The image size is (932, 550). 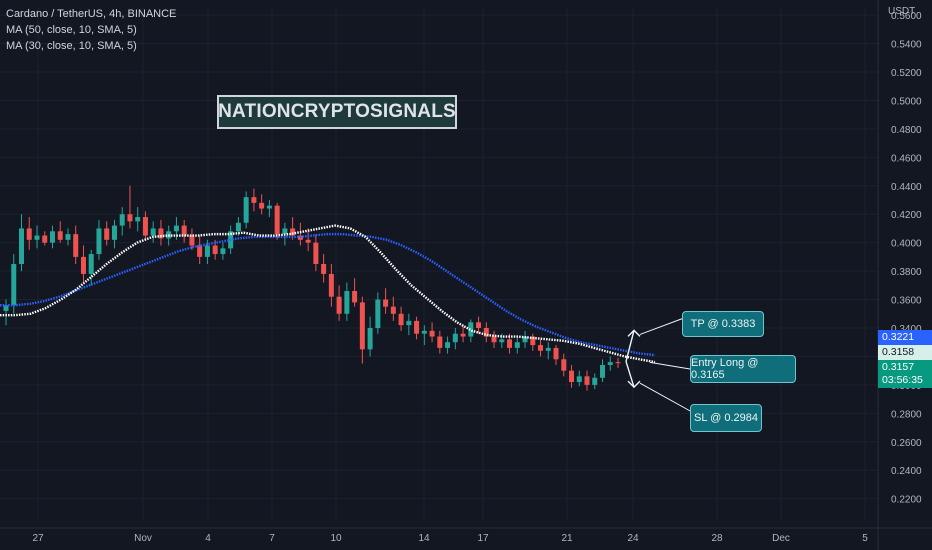 I want to click on countdown-label: 03:56:35, so click(x=905, y=380).